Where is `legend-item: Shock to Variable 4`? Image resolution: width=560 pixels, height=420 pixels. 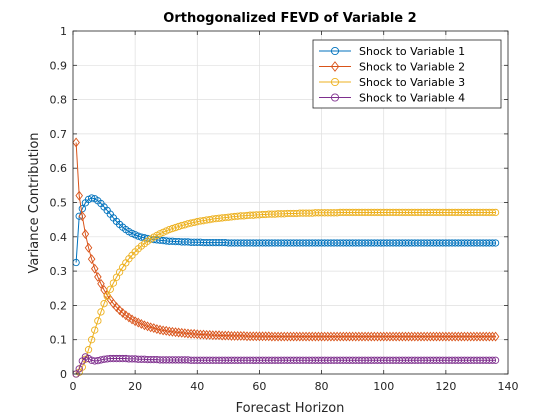
legend-item: Shock to Variable 4 is located at coordinates (392, 98).